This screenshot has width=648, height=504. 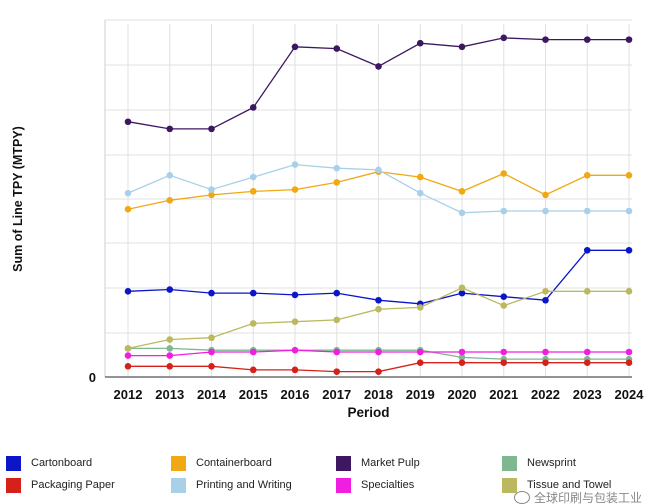 I want to click on x-tick-label: 2014, so click(x=212, y=394).